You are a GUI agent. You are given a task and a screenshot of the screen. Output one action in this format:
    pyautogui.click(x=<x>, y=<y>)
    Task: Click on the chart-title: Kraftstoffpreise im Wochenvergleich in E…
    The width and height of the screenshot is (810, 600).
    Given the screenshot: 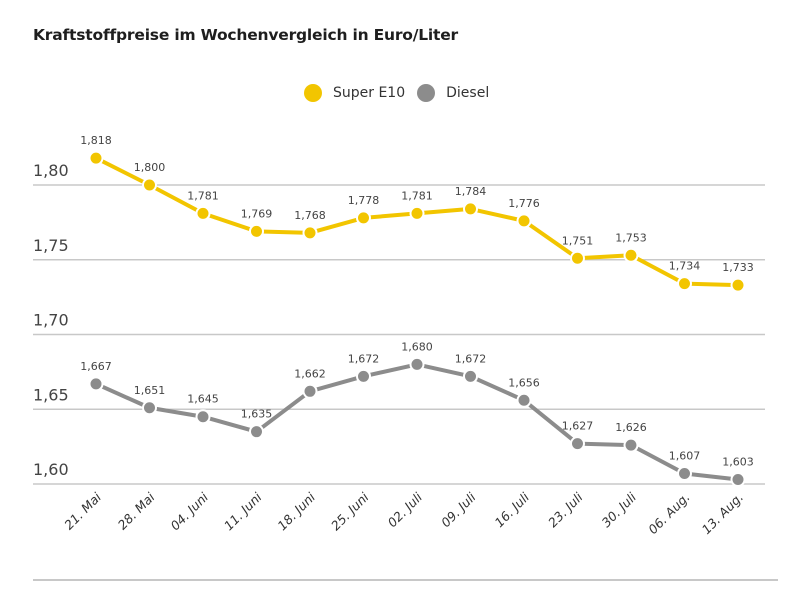 What is the action you would take?
    pyautogui.click(x=245, y=35)
    